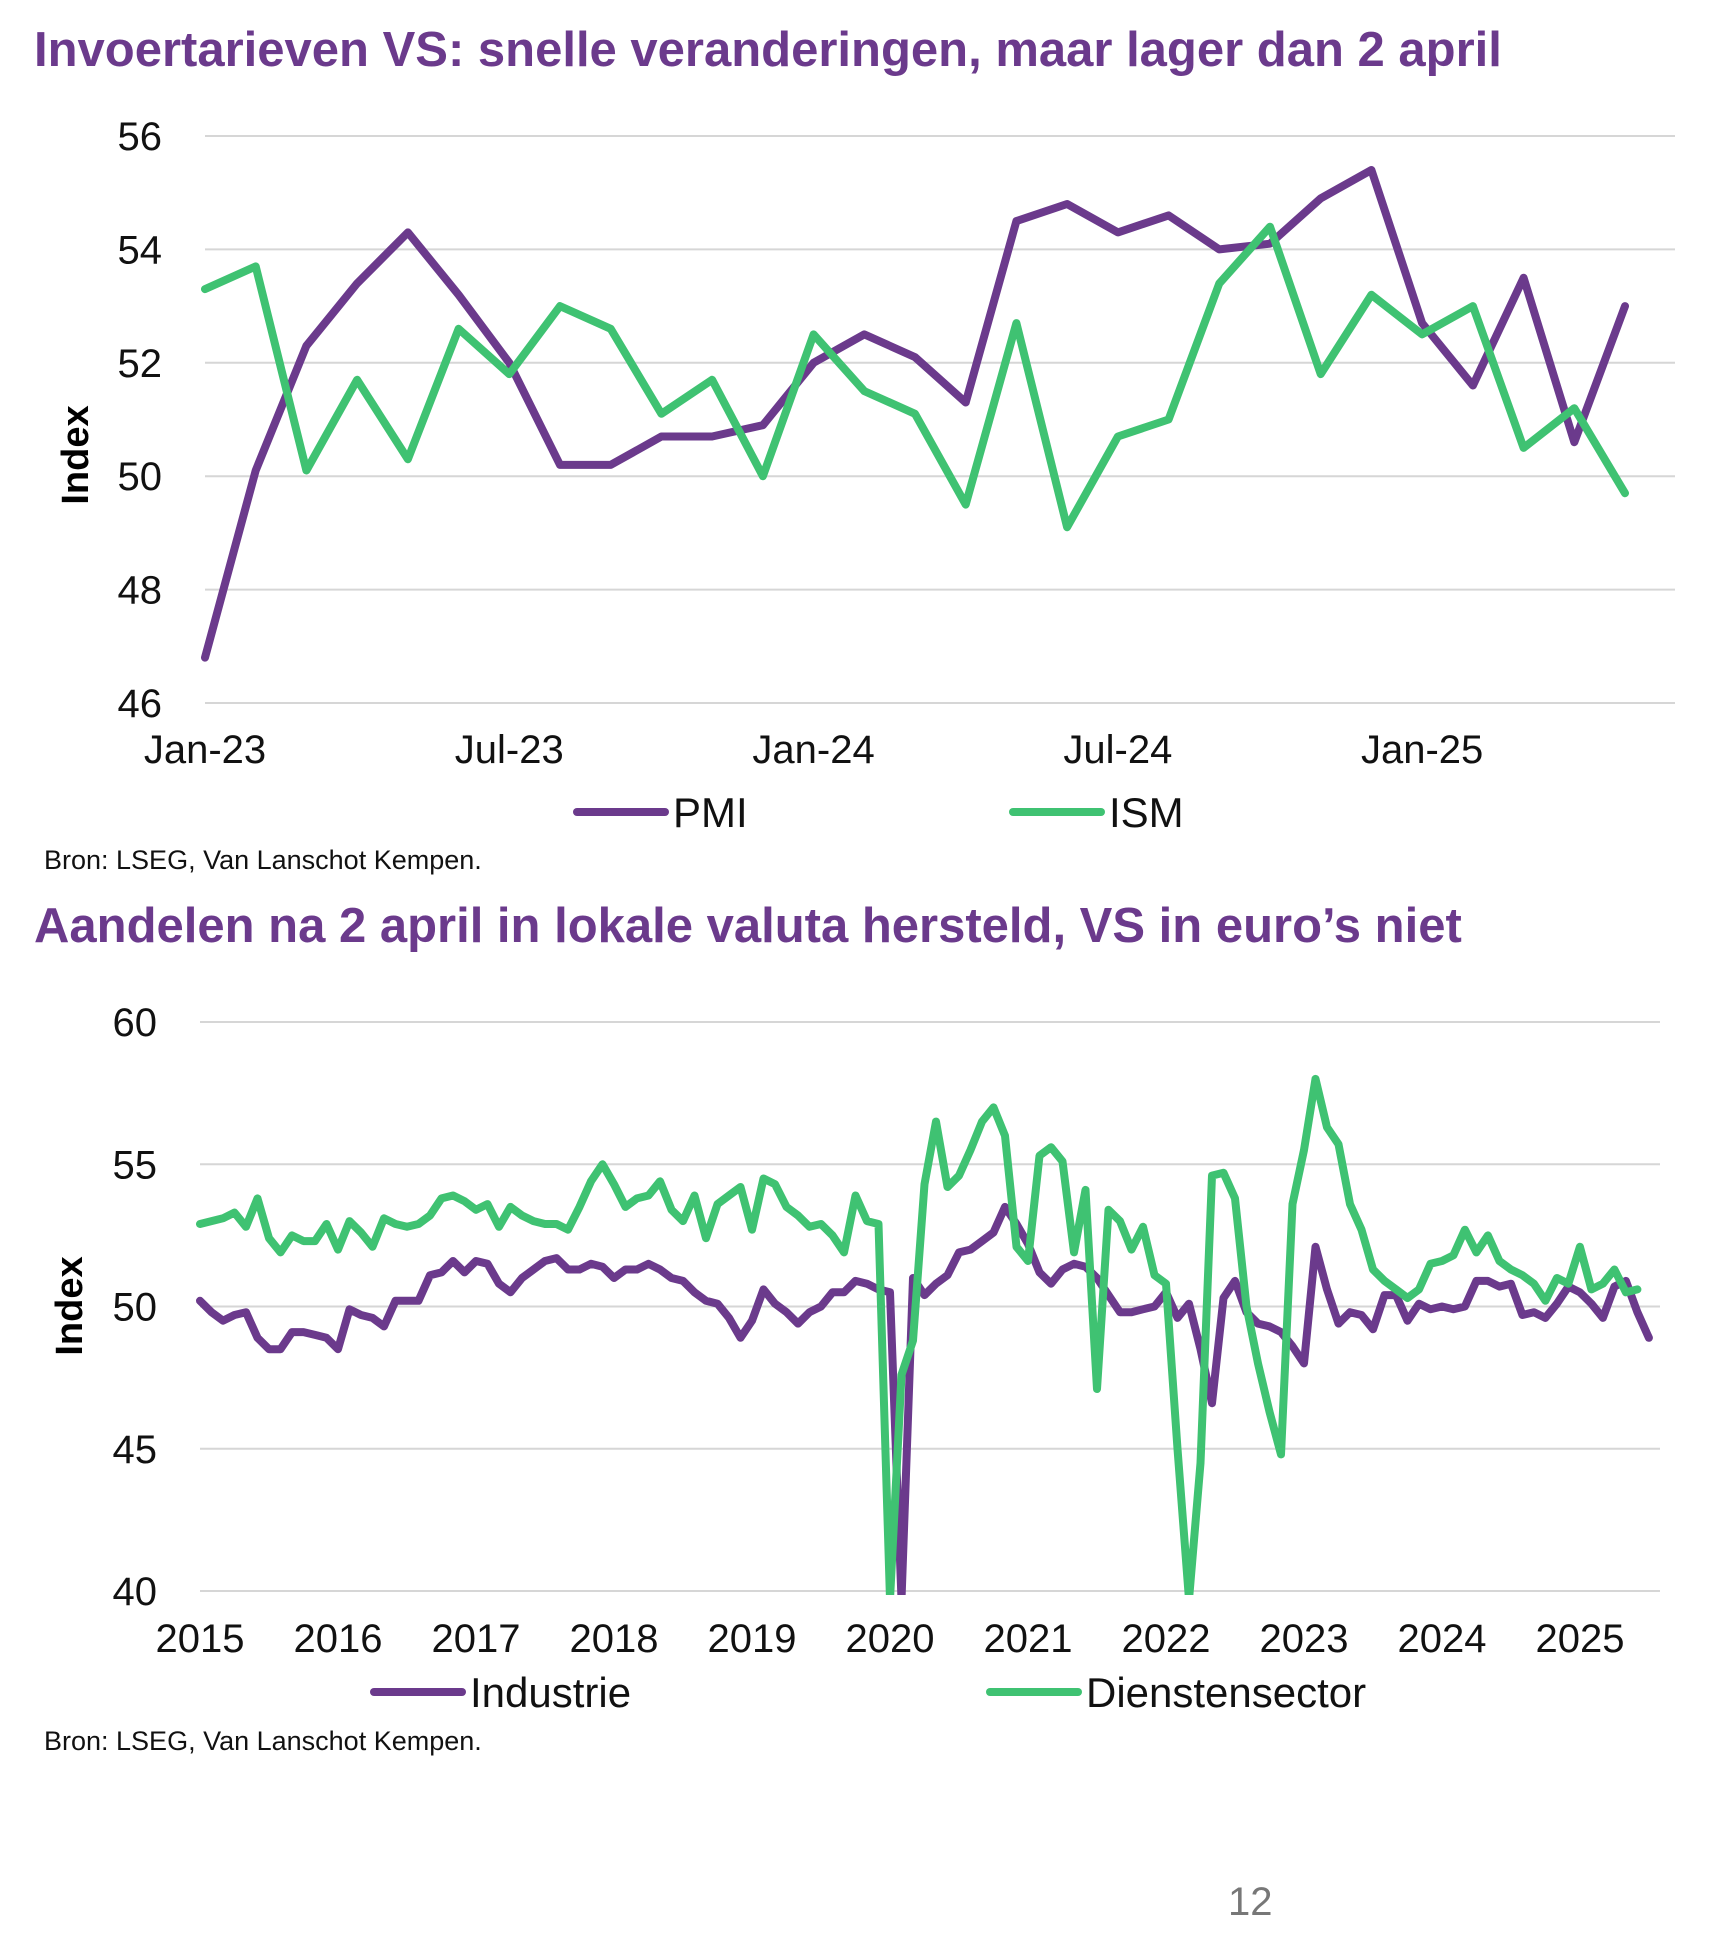 The width and height of the screenshot is (1714, 1946). I want to click on x-tick-label: Jul-24, so click(1117, 750).